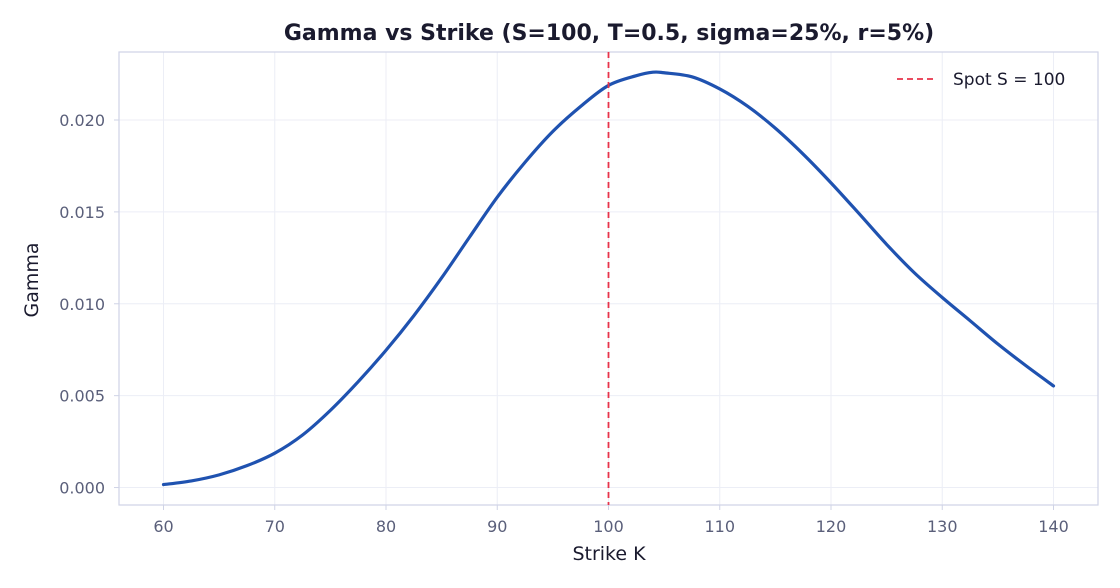  What do you see at coordinates (1053, 526) in the screenshot?
I see `x-tick-label: 140` at bounding box center [1053, 526].